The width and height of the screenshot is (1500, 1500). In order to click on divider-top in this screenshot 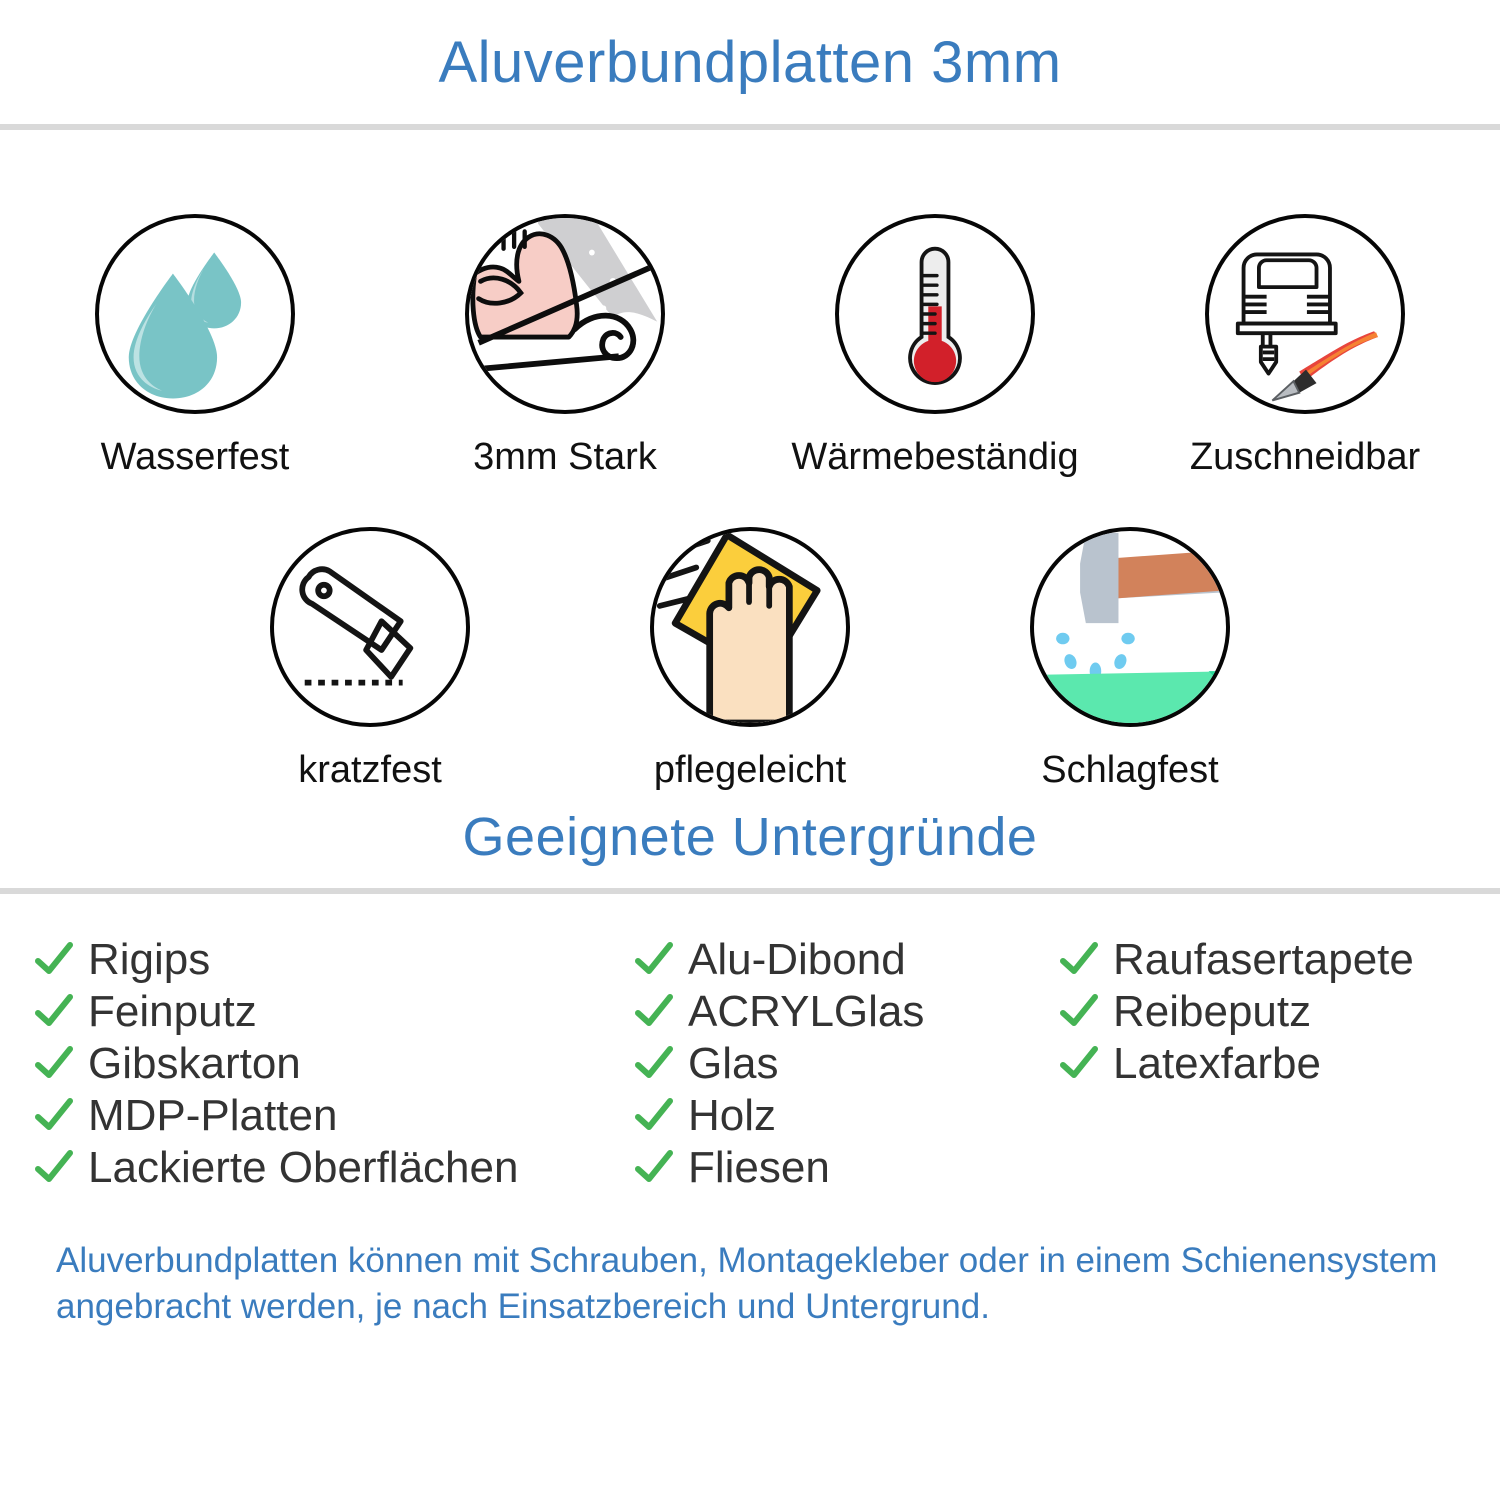, I will do `click(750, 127)`.